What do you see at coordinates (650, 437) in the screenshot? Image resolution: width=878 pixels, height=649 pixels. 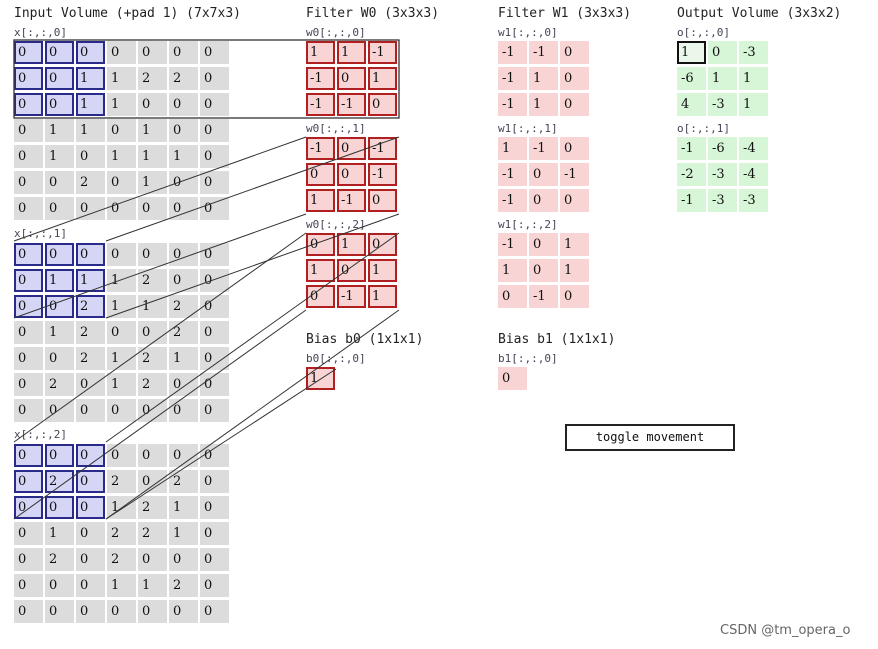 I see `toggle-movement-button: toggle movement` at bounding box center [650, 437].